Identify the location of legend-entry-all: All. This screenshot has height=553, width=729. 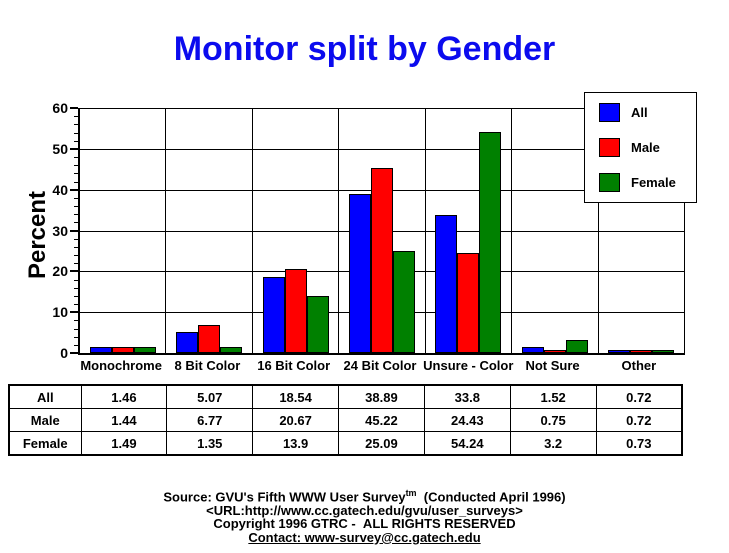
(647, 112).